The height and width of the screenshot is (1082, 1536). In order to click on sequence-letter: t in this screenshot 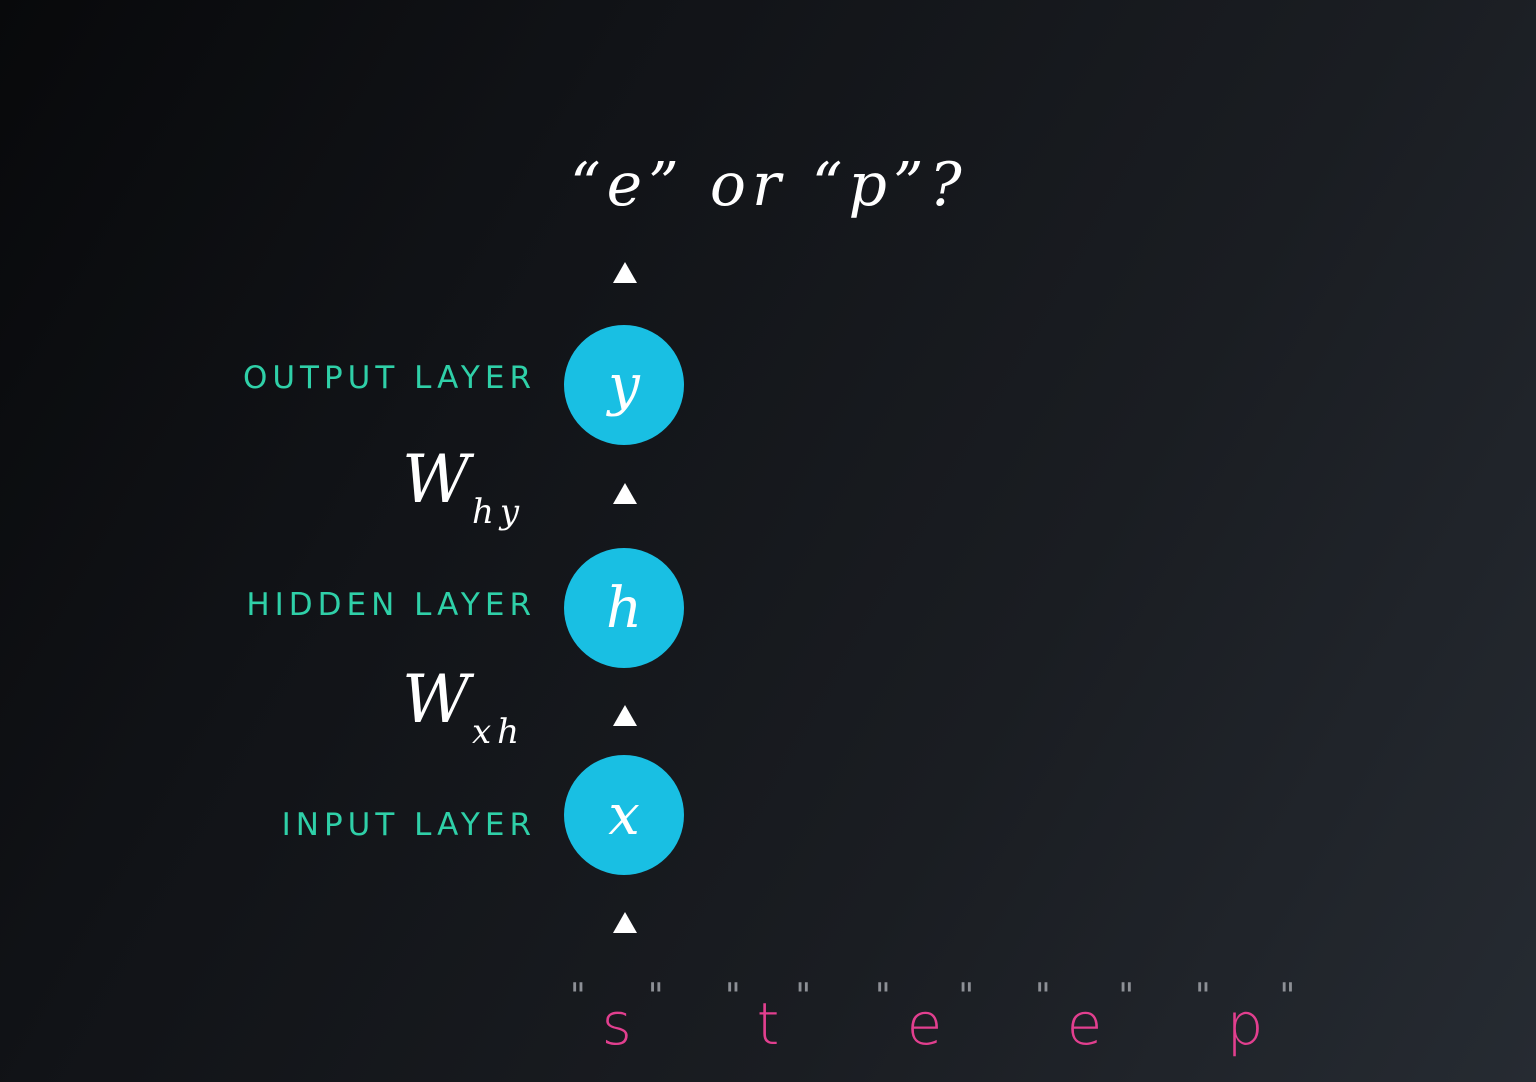, I will do `click(768, 1024)`.